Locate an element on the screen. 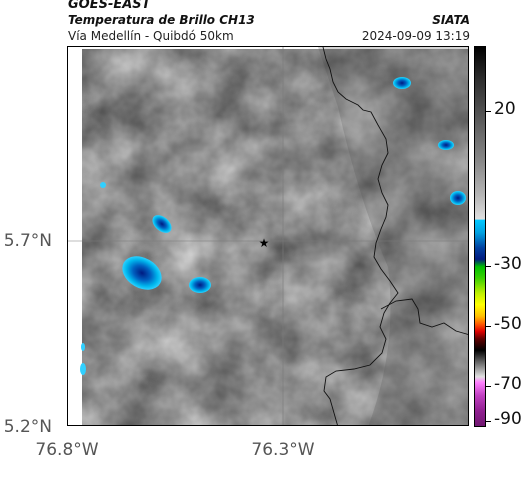 This screenshot has height=491, width=526. star-marker: ★ is located at coordinates (264, 243).